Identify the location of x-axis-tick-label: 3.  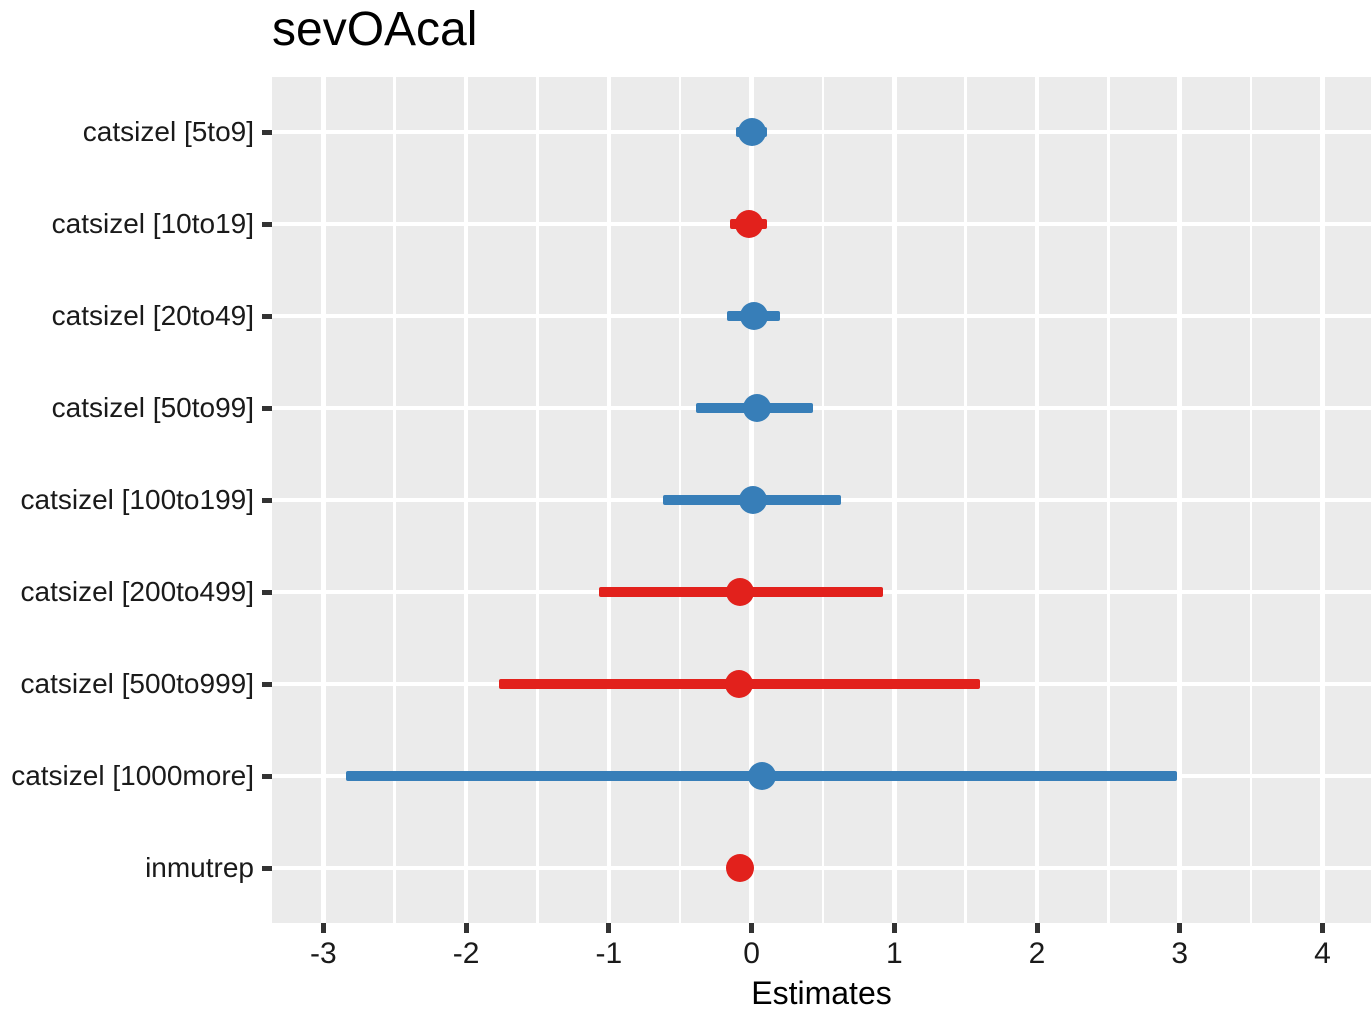
(1180, 953).